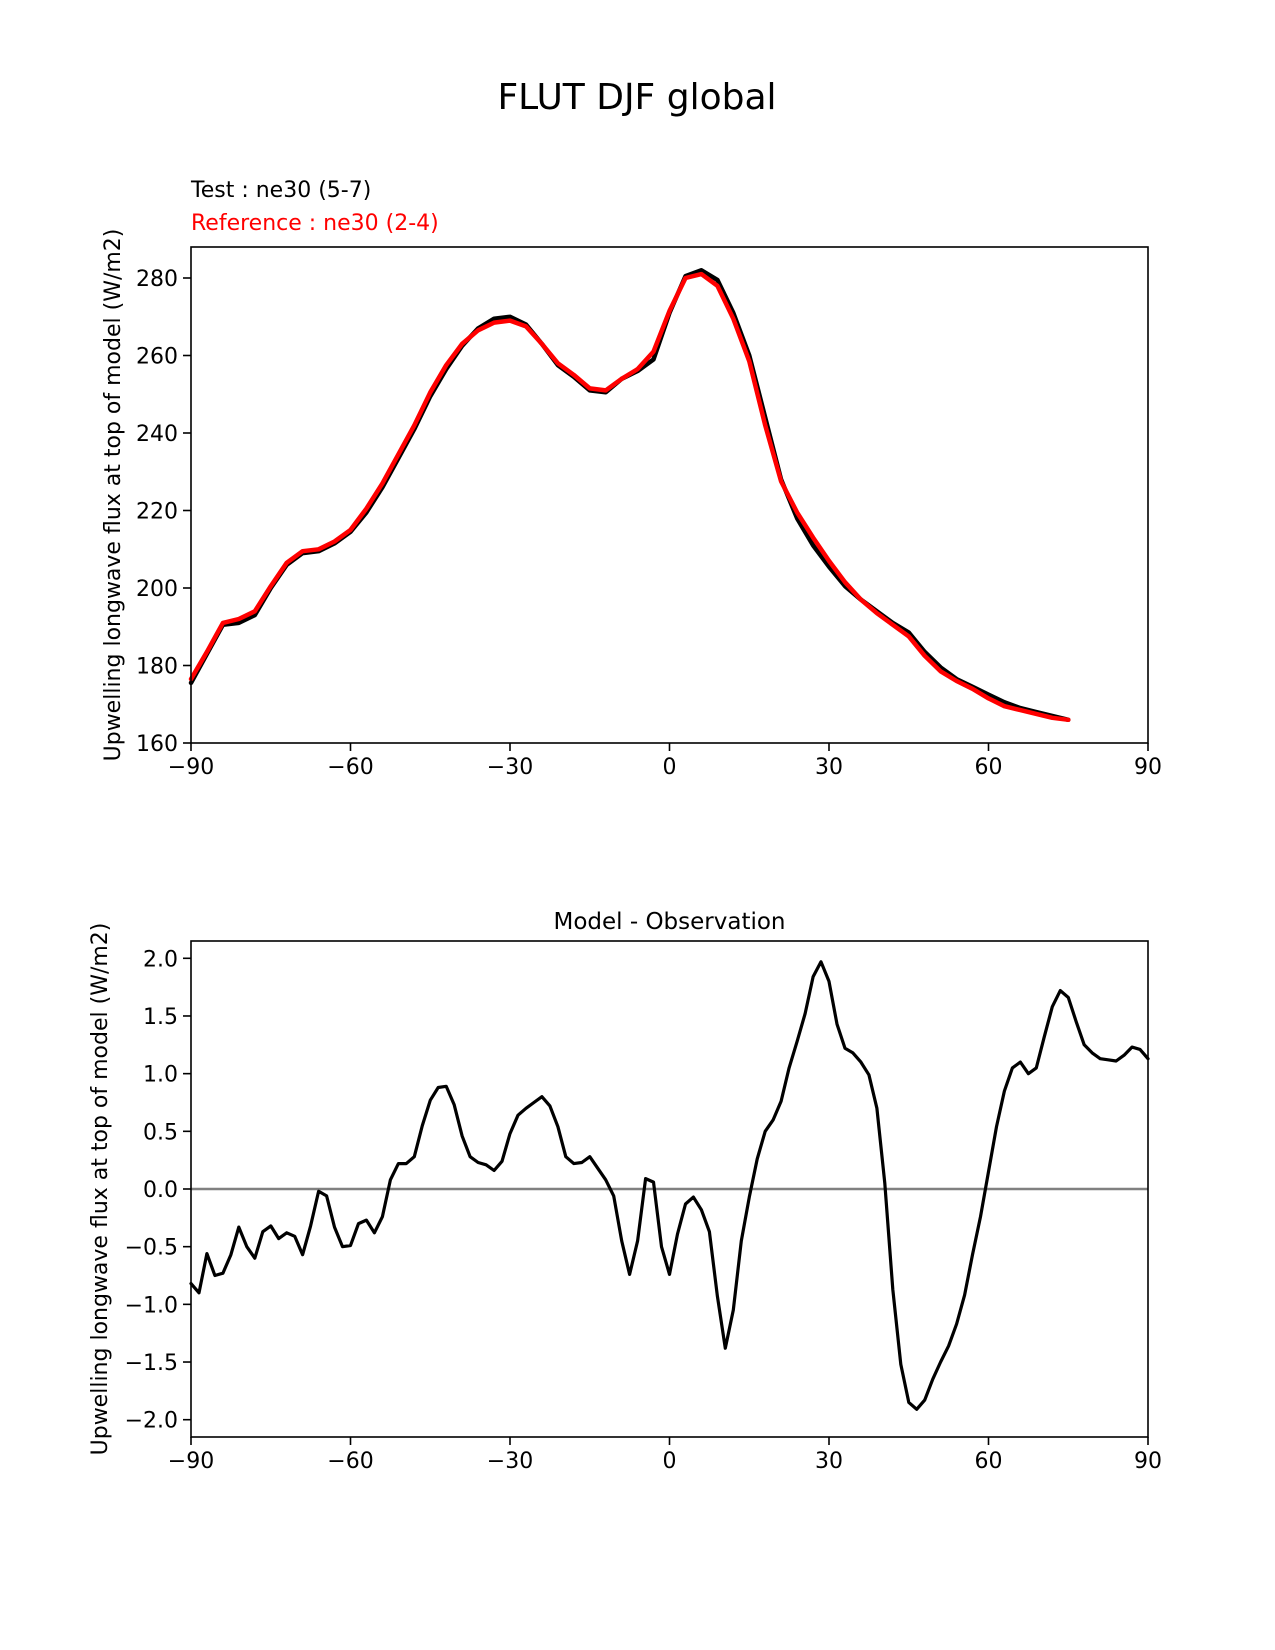 This screenshot has width=1275, height=1650. Describe the element at coordinates (151, 1421) in the screenshot. I see `y-tick-label: −2.0` at that location.